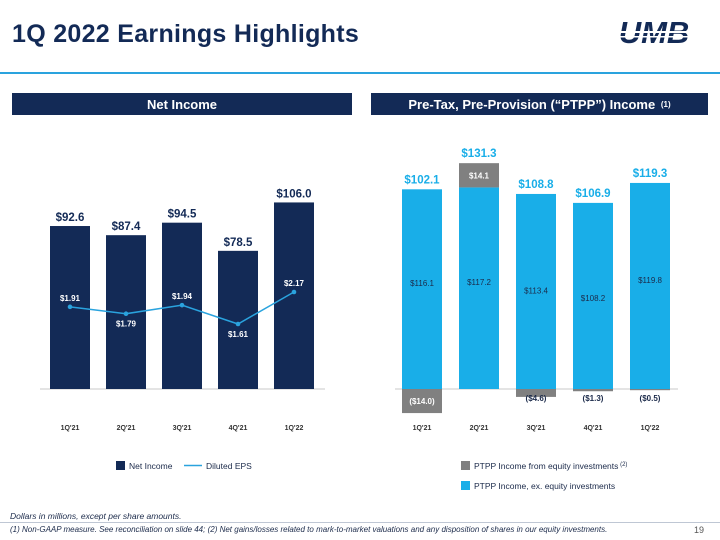 Image resolution: width=720 pixels, height=540 pixels. What do you see at coordinates (593, 428) in the screenshot?
I see `right-x-tick-4: 4Q'21` at bounding box center [593, 428].